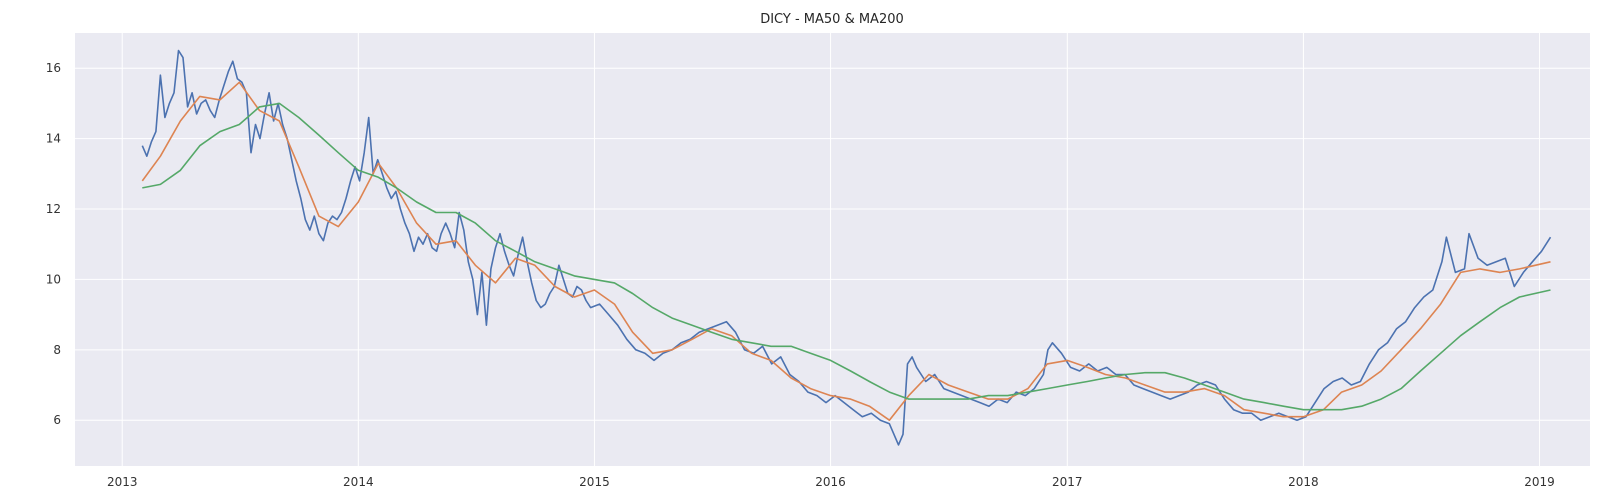  Describe the element at coordinates (122, 482) in the screenshot. I see `x-tick-label: 2013` at that location.